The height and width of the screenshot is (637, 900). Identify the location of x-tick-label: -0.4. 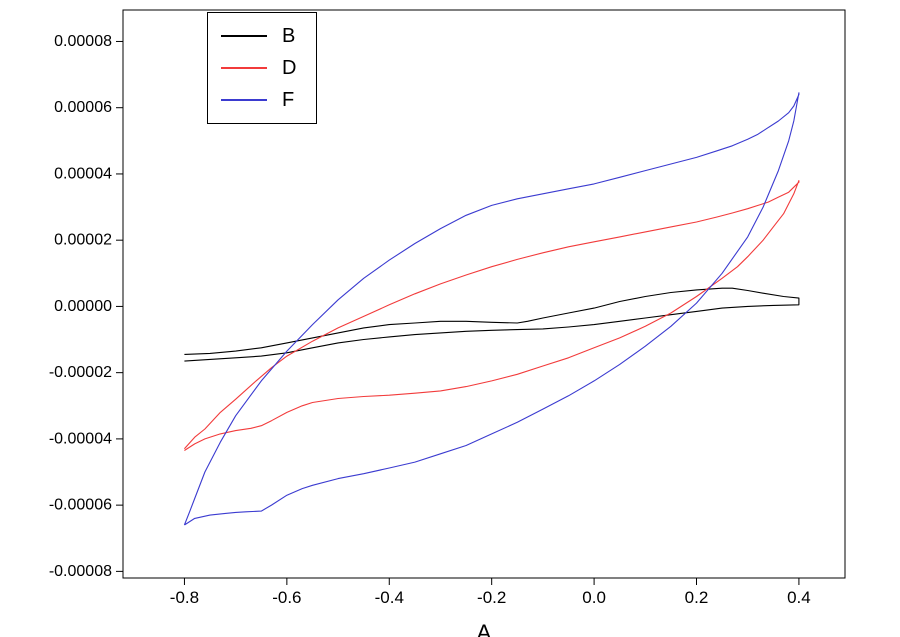
(389, 597).